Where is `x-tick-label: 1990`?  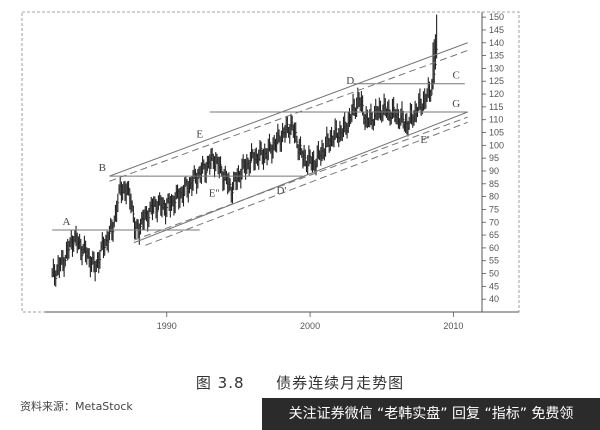 x-tick-label: 1990 is located at coordinates (167, 326).